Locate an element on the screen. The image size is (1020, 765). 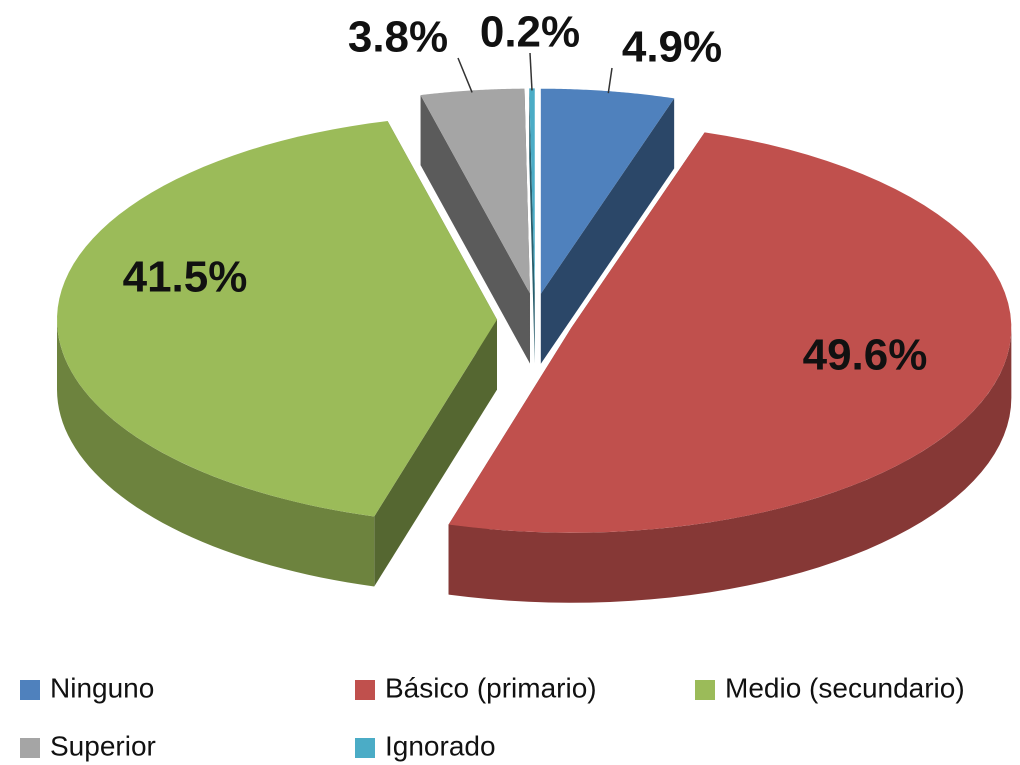
data-label: 41.5% is located at coordinates (185, 277).